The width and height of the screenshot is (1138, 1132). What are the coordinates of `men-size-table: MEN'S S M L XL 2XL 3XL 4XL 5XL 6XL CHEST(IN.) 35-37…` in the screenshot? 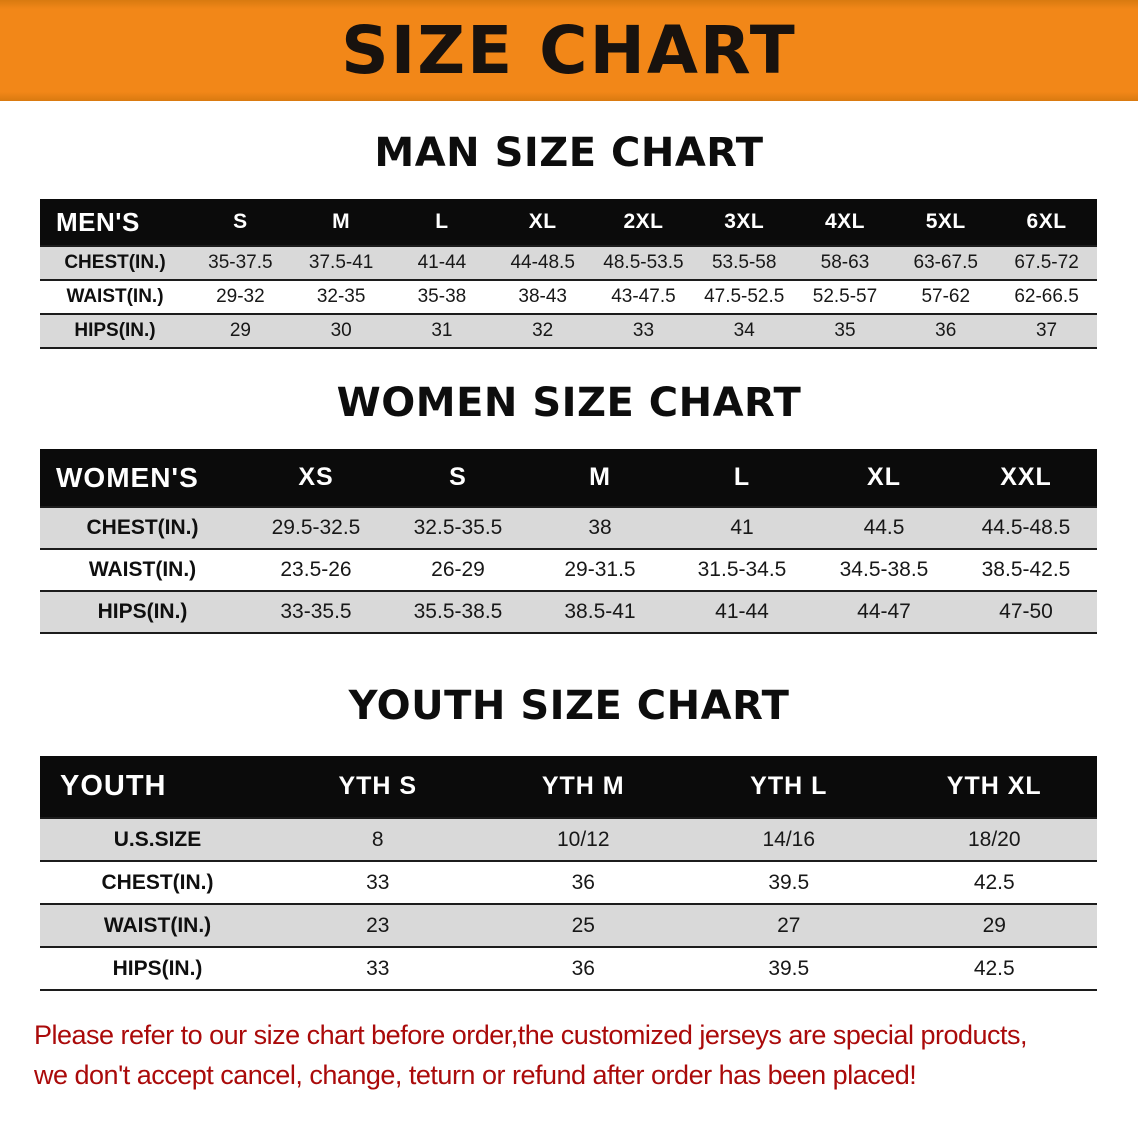 It's located at (568, 274).